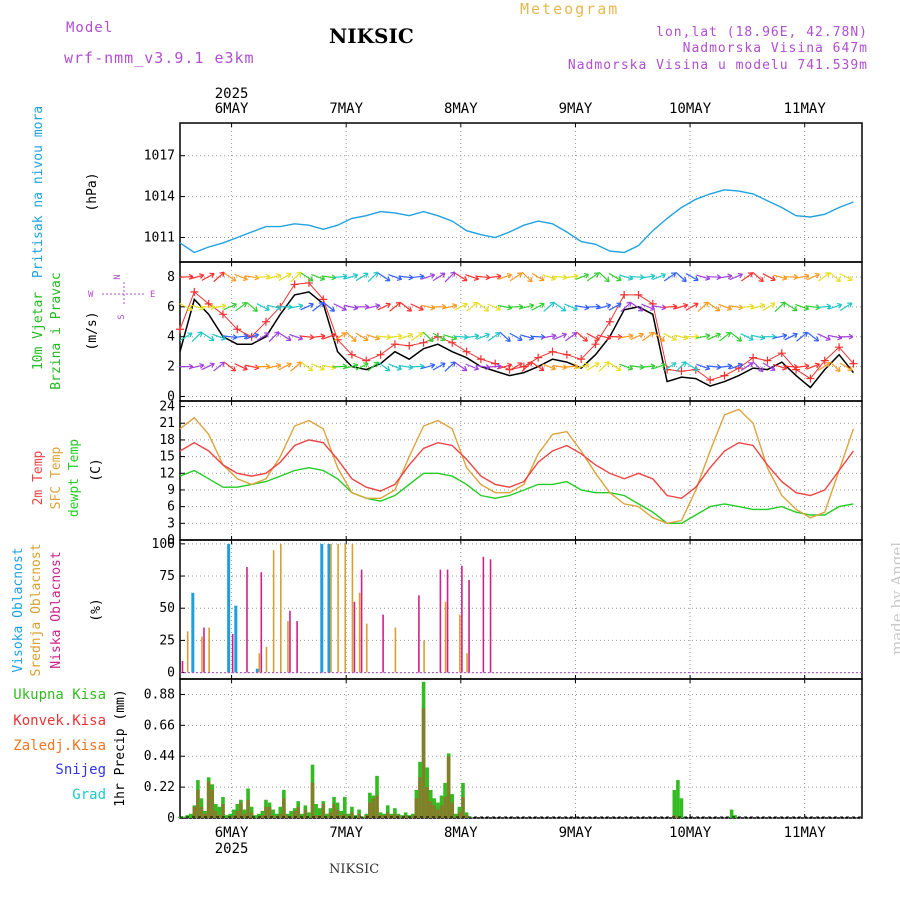  I want to click on precip-ytick-label: 0.44, so click(159, 756).